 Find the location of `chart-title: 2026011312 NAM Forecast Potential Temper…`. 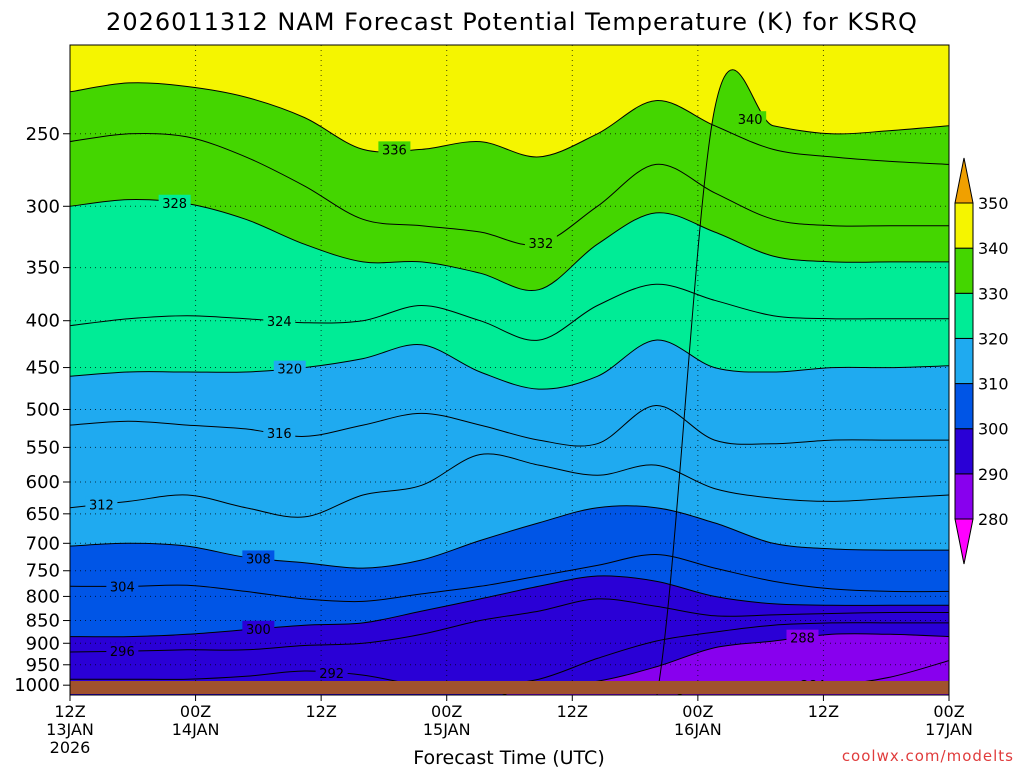

chart-title: 2026011312 NAM Forecast Potential Temper… is located at coordinates (512, 22).